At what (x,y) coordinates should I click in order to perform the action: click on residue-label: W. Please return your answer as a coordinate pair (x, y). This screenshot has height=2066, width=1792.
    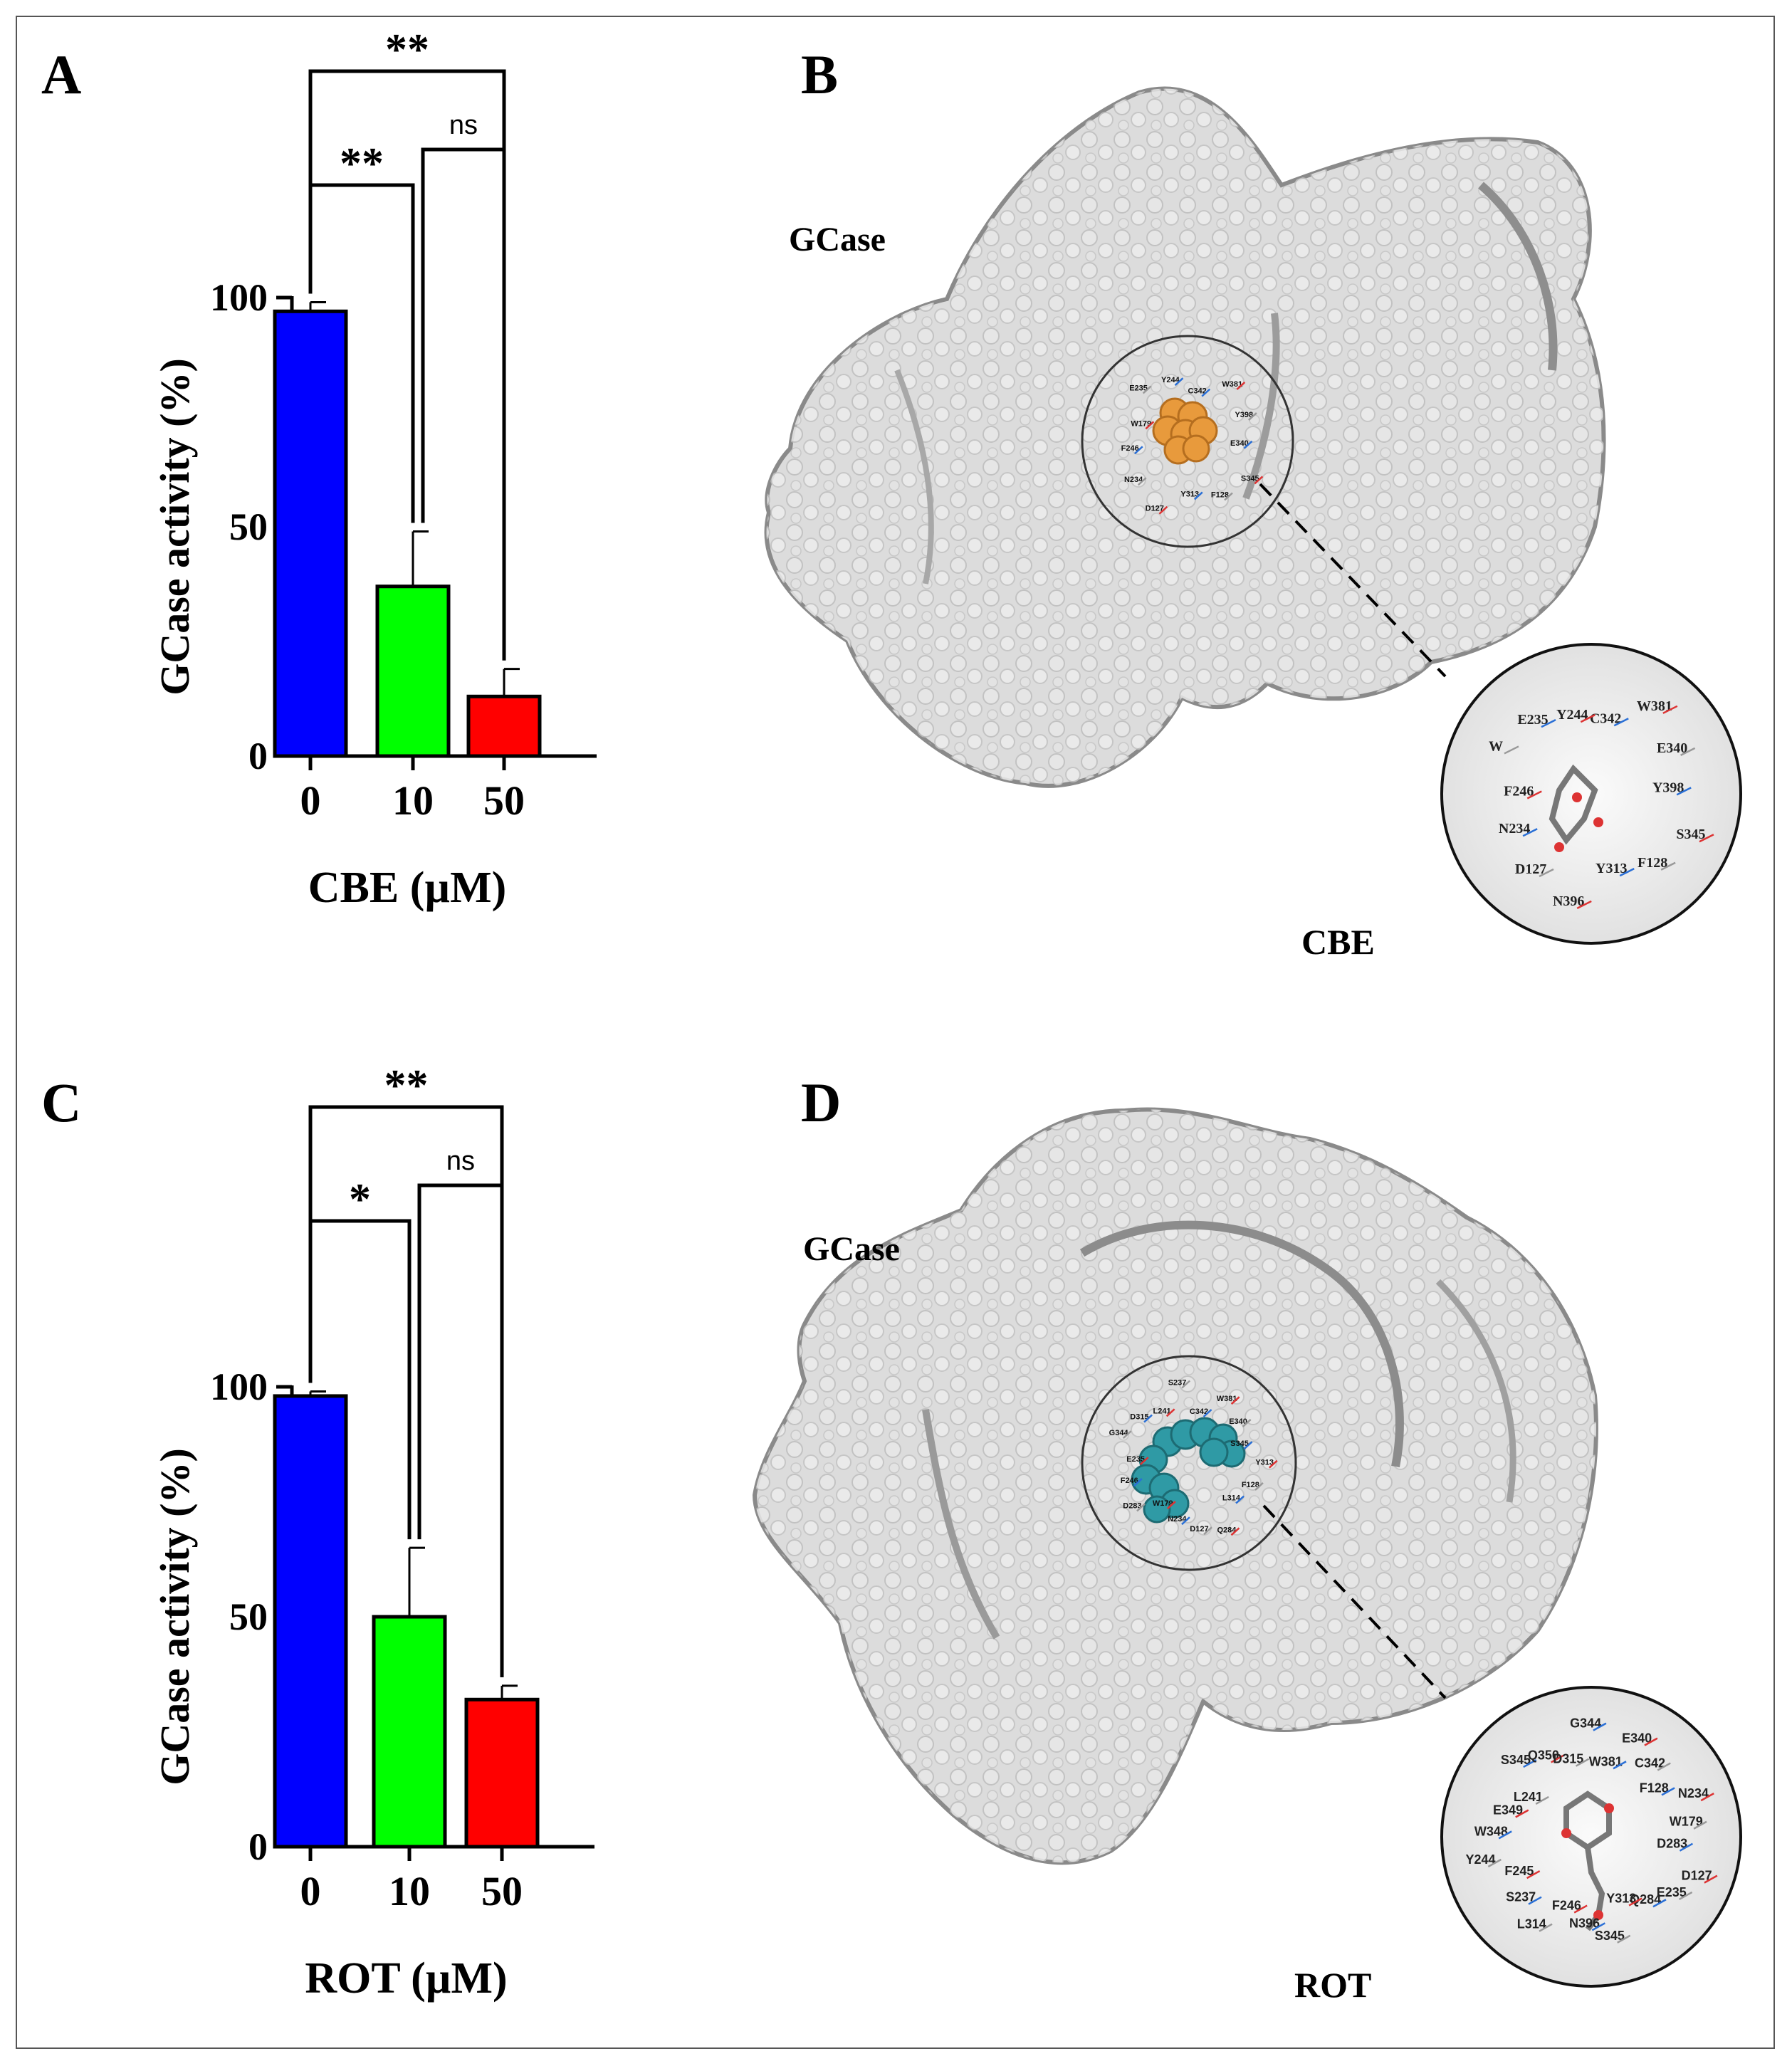
    Looking at the image, I should click on (1496, 746).